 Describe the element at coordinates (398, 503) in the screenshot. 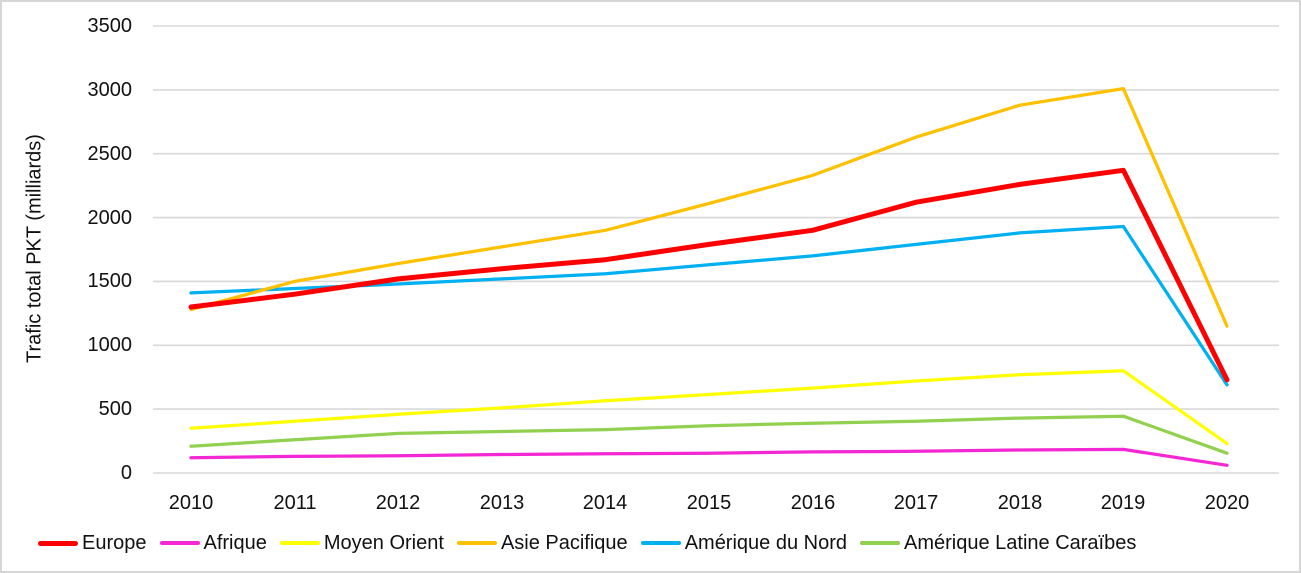

I see `x-tick-label-2012: 2012` at that location.